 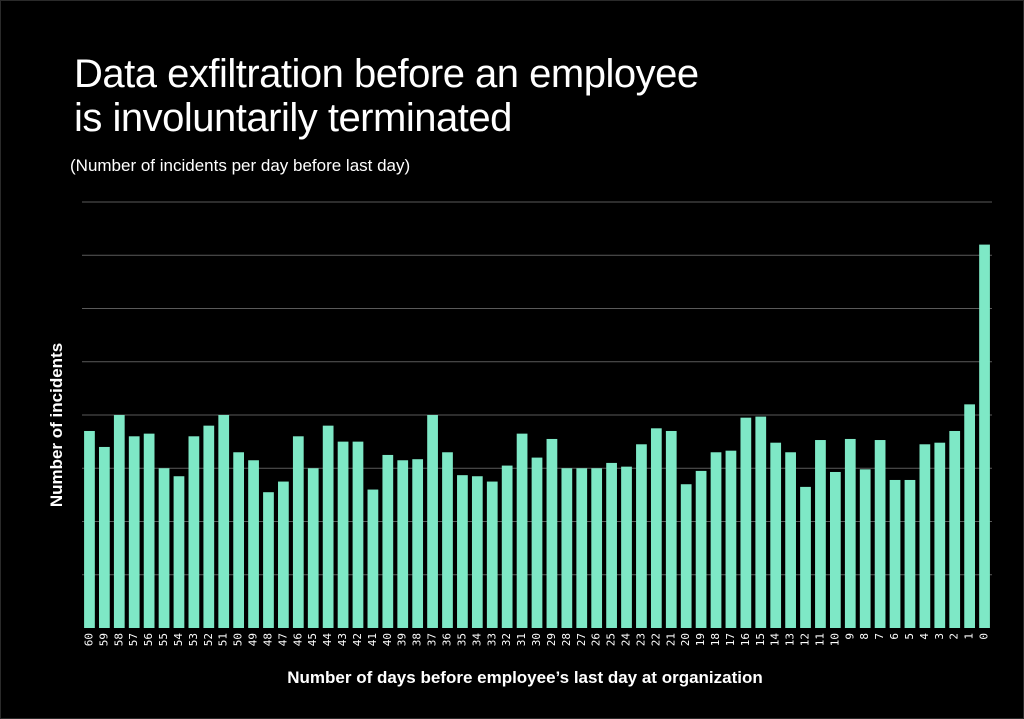 What do you see at coordinates (879, 636) in the screenshot?
I see `x-tick-label: 7` at bounding box center [879, 636].